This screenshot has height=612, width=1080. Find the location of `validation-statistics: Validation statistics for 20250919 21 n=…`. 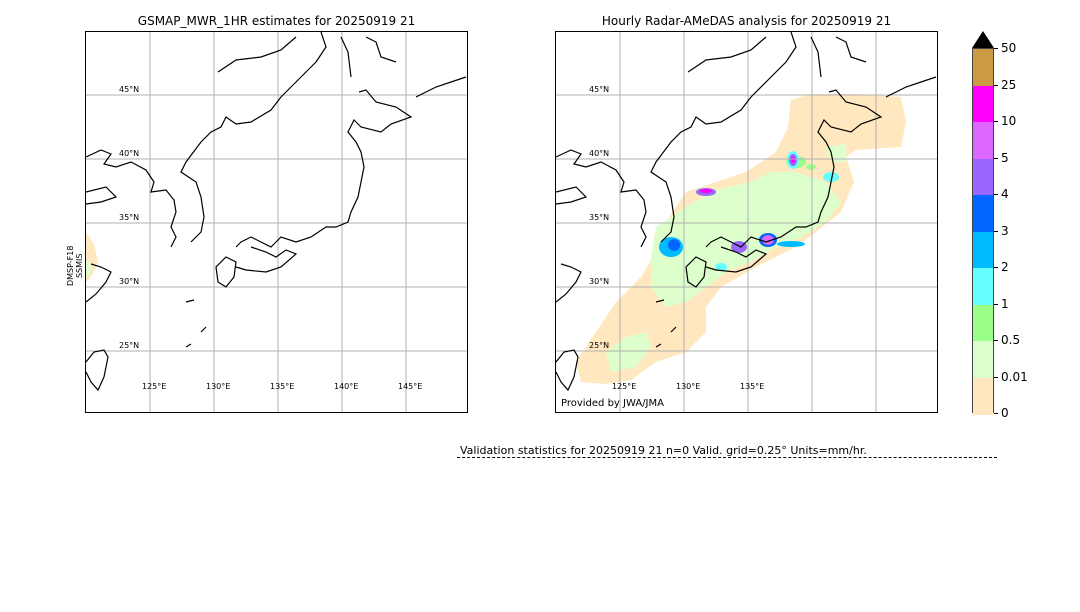

validation-statistics: Validation statistics for 20250919 21 n=… is located at coordinates (663, 450).